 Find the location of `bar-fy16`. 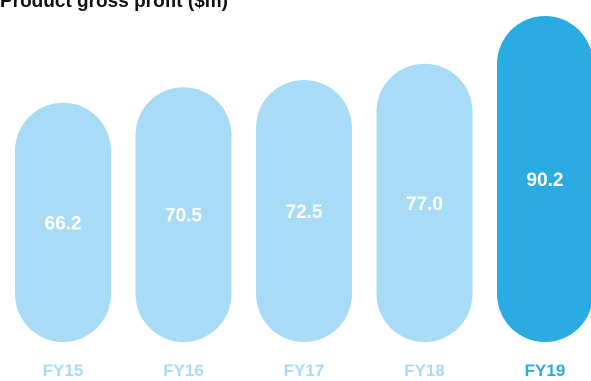

bar-fy16 is located at coordinates (183, 214).